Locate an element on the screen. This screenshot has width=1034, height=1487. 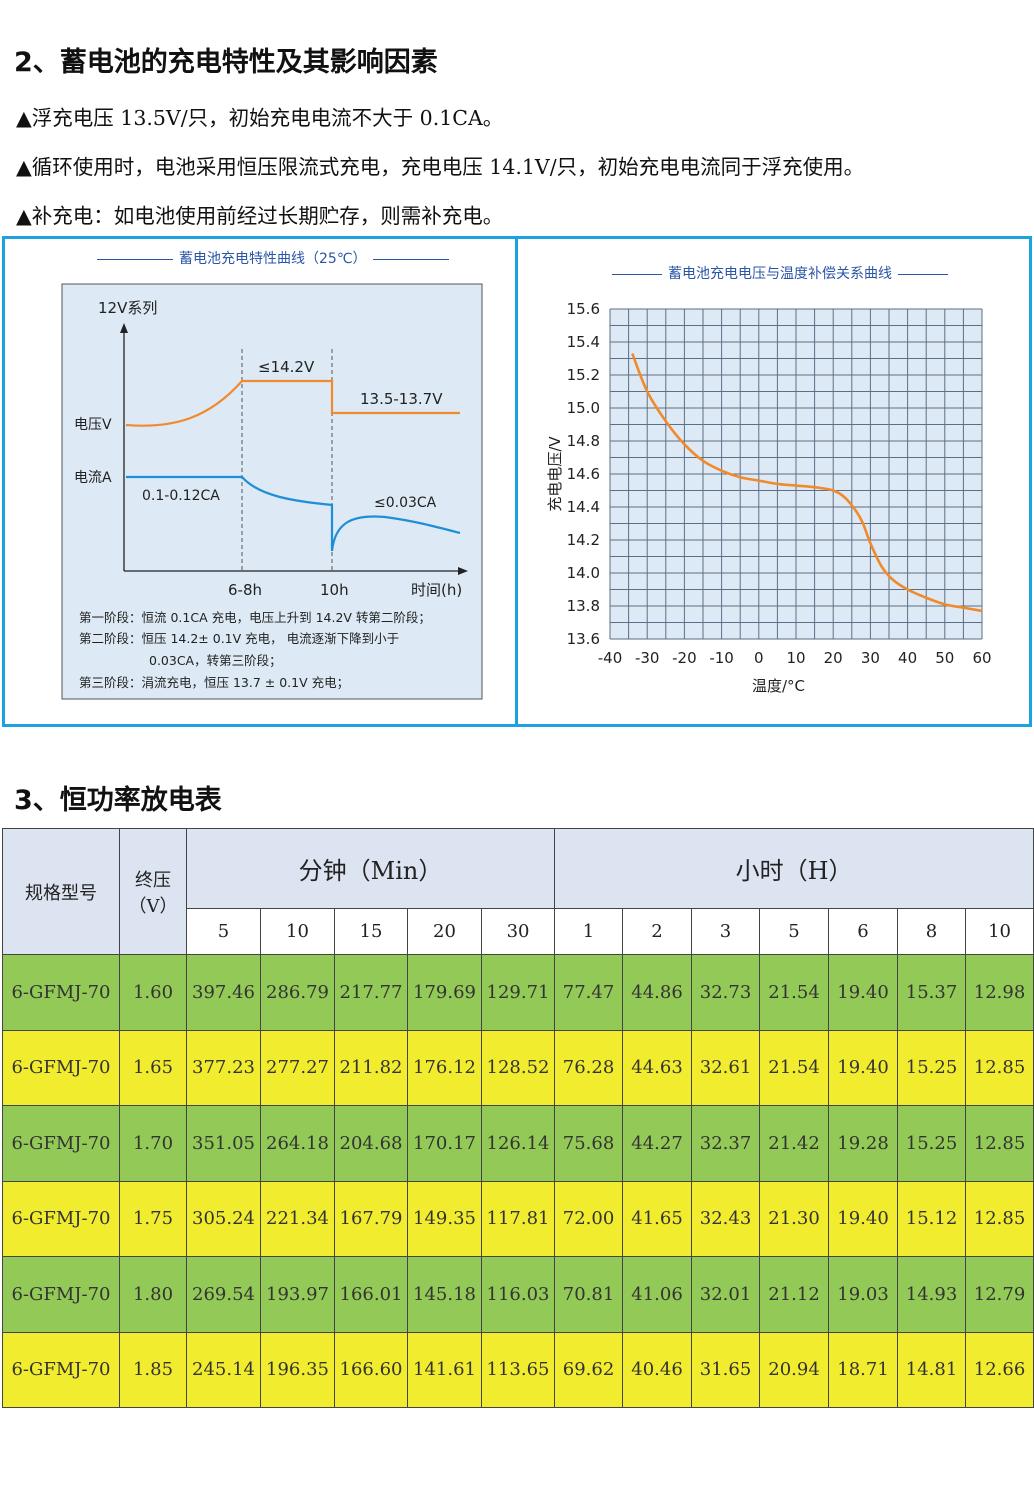
cell-value: 193.97 is located at coordinates (297, 1294).